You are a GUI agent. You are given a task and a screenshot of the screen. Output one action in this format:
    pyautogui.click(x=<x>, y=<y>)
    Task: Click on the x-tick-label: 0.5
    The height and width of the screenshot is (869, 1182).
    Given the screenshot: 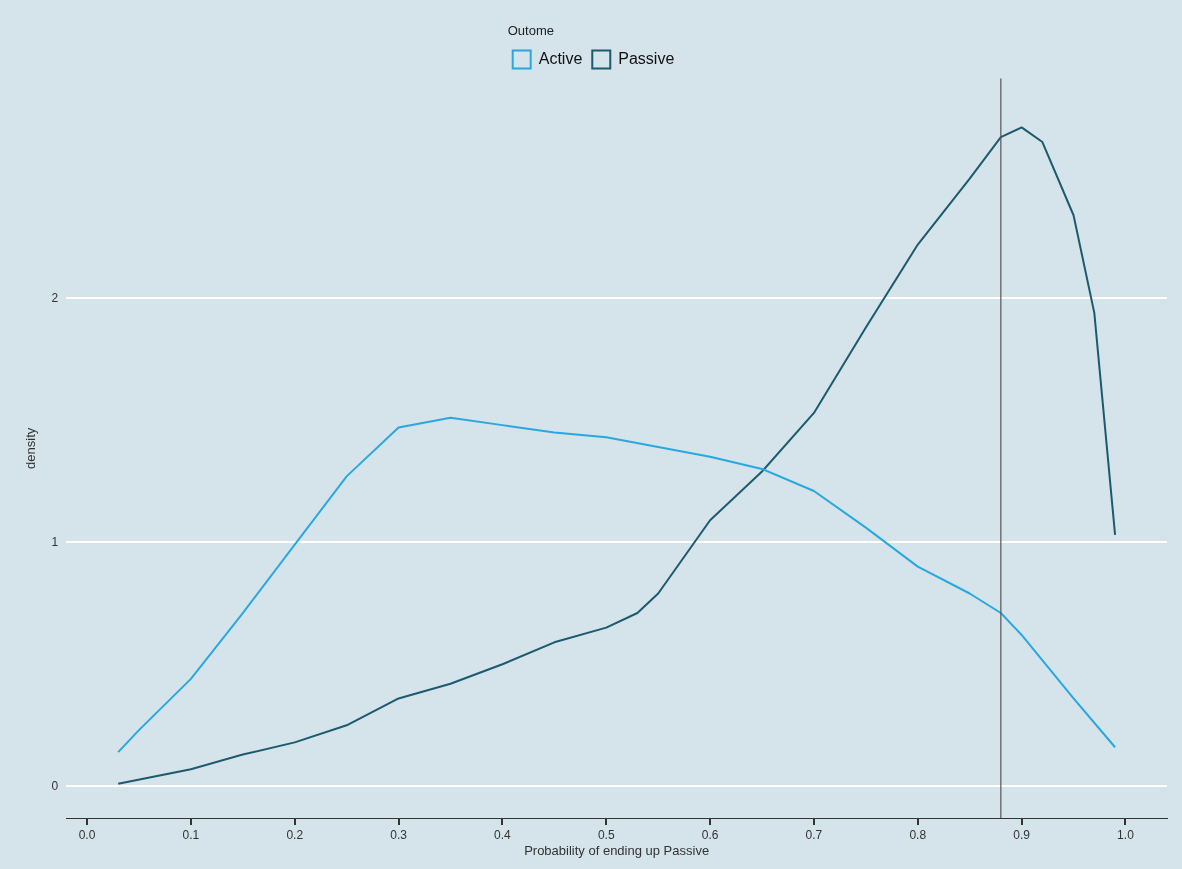 What is the action you would take?
    pyautogui.click(x=606, y=834)
    